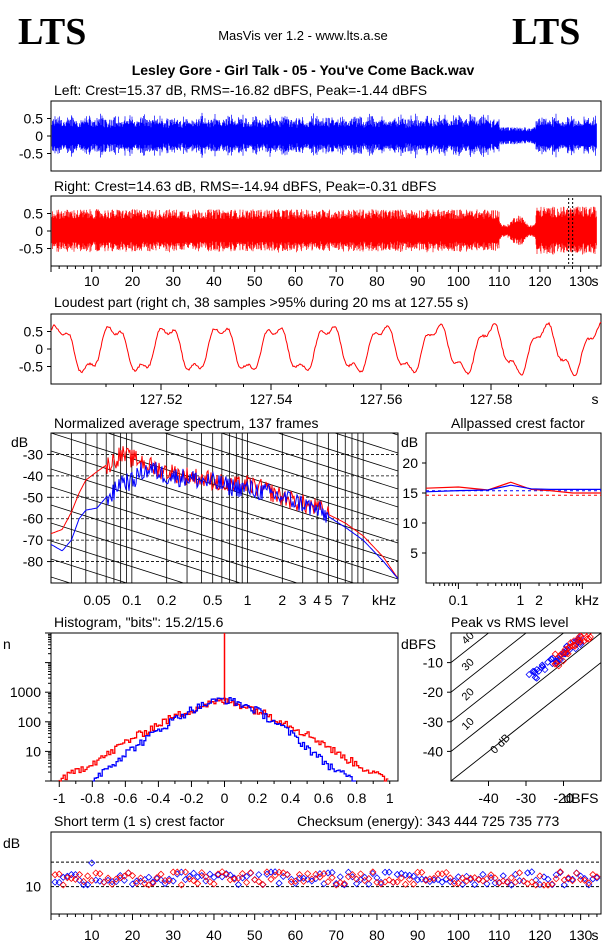 The height and width of the screenshot is (946, 606). I want to click on histogram-ytick-label: 1000, so click(25, 692).